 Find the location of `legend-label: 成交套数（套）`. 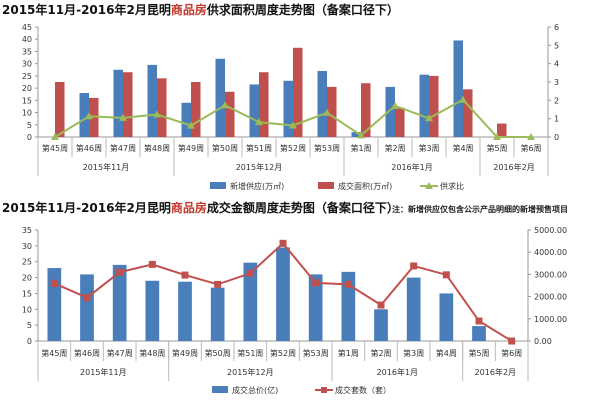

legend-label: 成交套数（套） is located at coordinates (363, 390).